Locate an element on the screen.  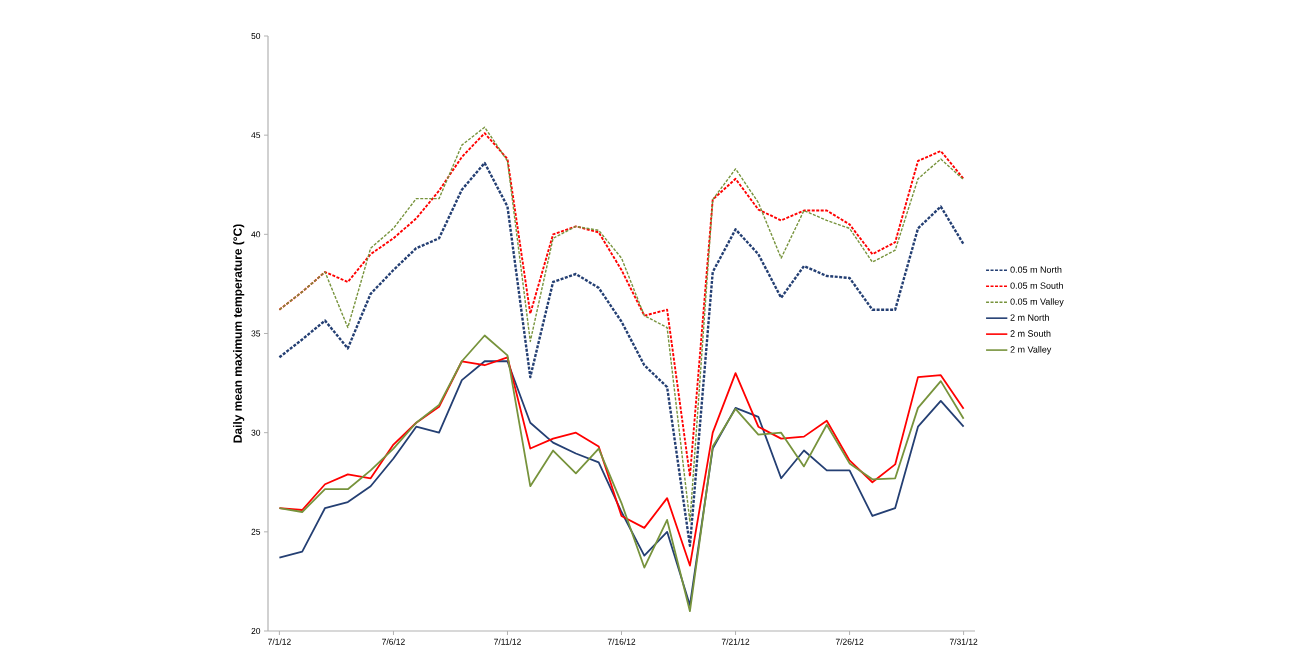
y-tick-label: 50 is located at coordinates (256, 36).